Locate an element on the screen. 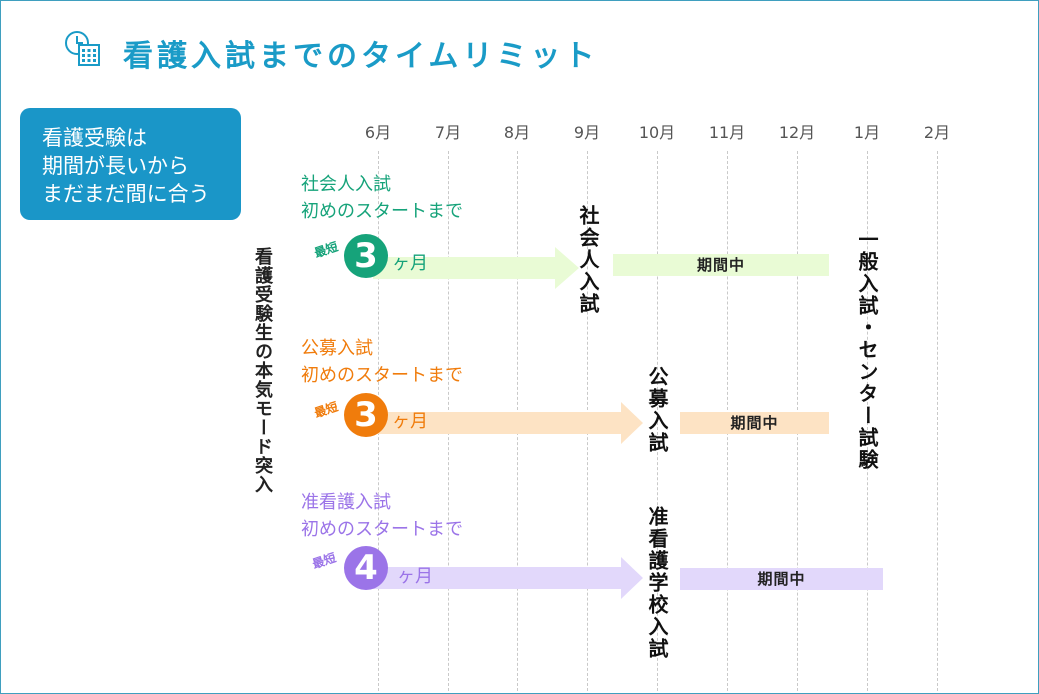  exam-label-general-center: 一般入試・センター試験 is located at coordinates (867, 350).